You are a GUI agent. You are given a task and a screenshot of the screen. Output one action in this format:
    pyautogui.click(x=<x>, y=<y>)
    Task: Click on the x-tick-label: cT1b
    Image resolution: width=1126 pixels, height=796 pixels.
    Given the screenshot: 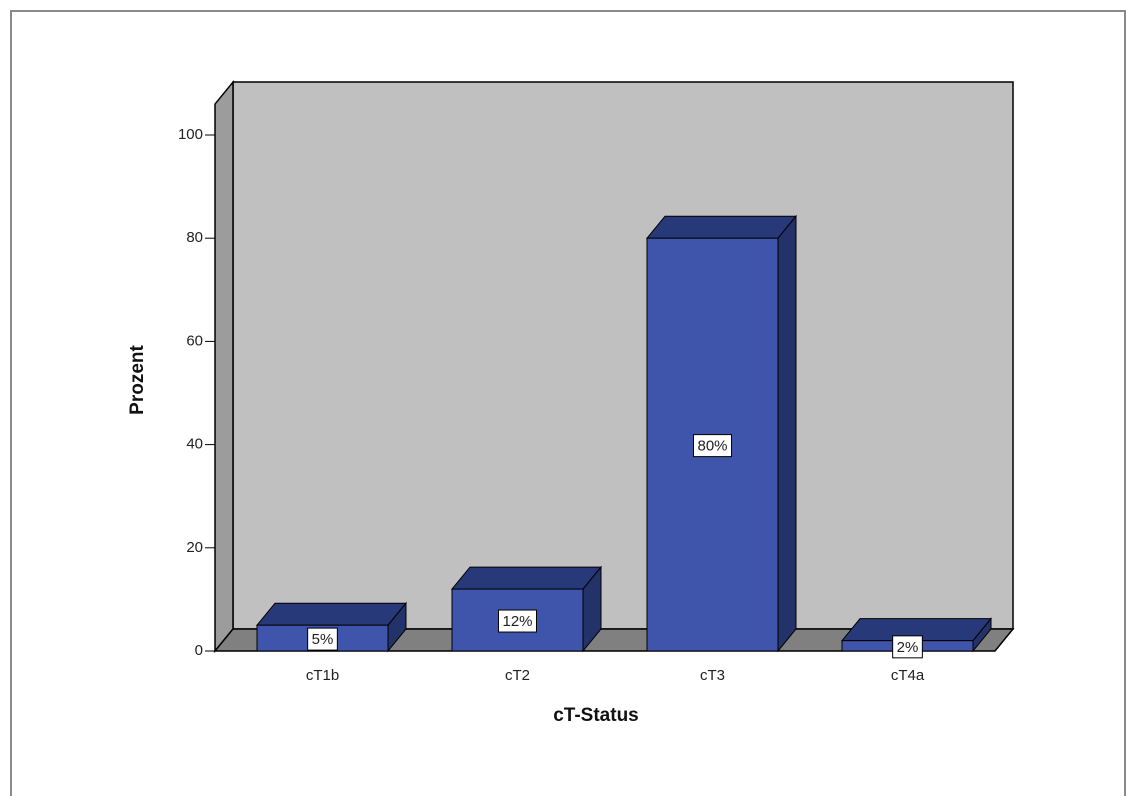 What is the action you would take?
    pyautogui.click(x=322, y=675)
    